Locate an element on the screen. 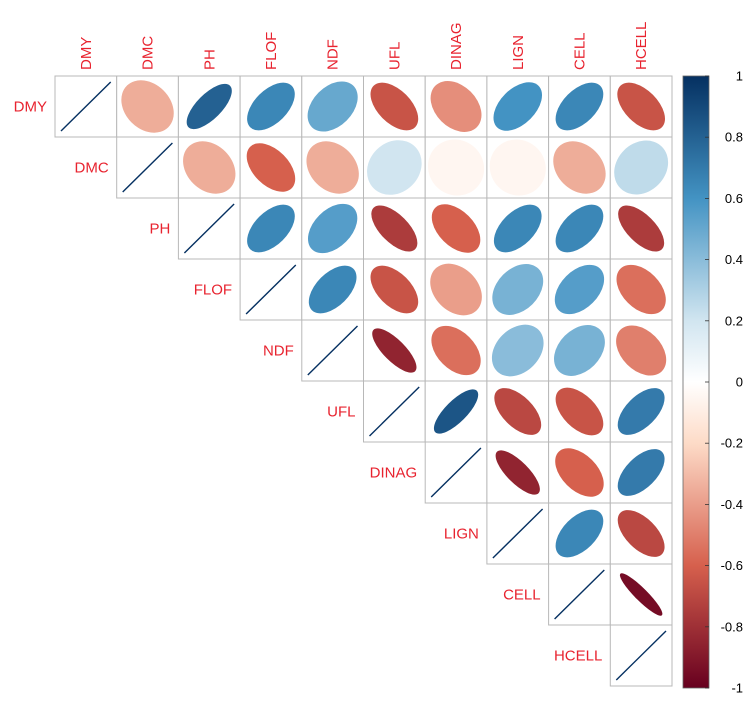 Image resolution: width=749 pixels, height=706 pixels. colorbar: 1 0.8 0.6 0.4 0.2 0 -0.2 -0.4 -0.6 -0.8 -1 is located at coordinates (712, 382).